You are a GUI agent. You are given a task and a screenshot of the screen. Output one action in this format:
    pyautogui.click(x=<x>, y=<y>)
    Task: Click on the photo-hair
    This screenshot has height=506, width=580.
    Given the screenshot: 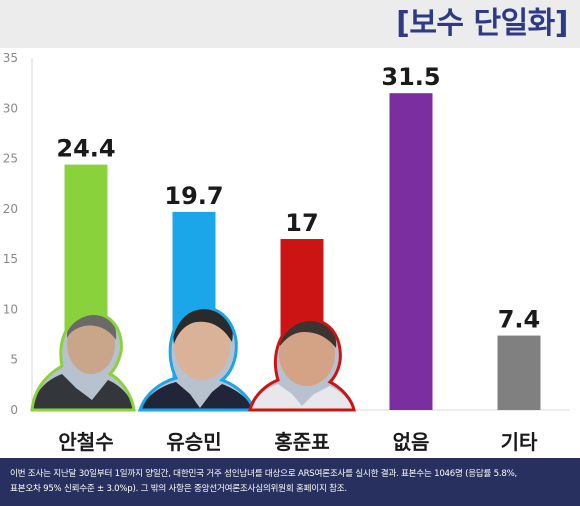 What is the action you would take?
    pyautogui.click(x=203, y=325)
    